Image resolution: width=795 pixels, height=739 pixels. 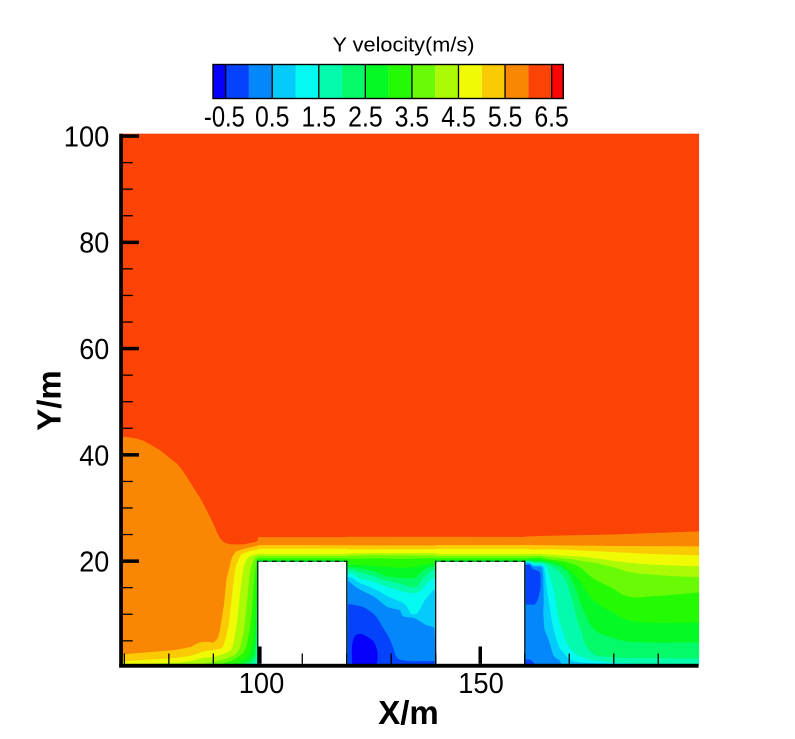 What do you see at coordinates (94, 350) in the screenshot?
I see `svg-text: 60` at bounding box center [94, 350].